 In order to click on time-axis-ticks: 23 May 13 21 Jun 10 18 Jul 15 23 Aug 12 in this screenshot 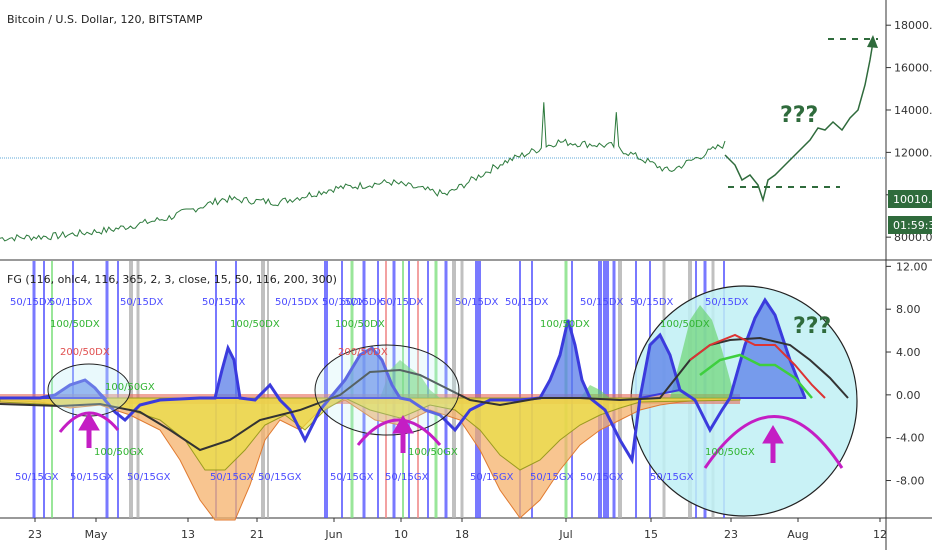, I will do `click(457, 529)`.